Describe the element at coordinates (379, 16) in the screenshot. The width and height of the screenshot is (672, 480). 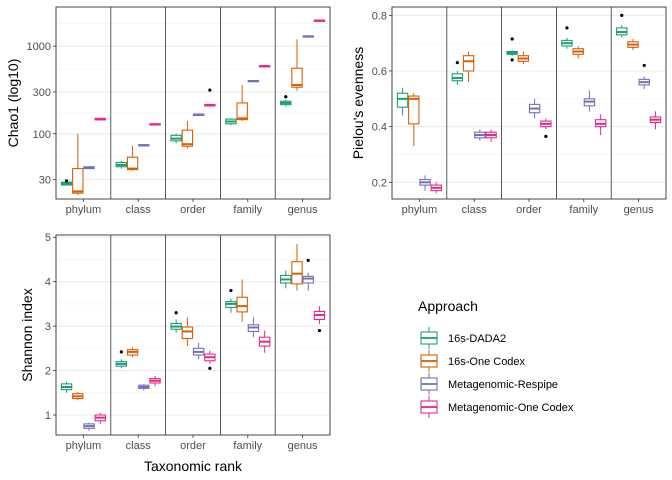
I see `y-tick-label: 0.8` at that location.